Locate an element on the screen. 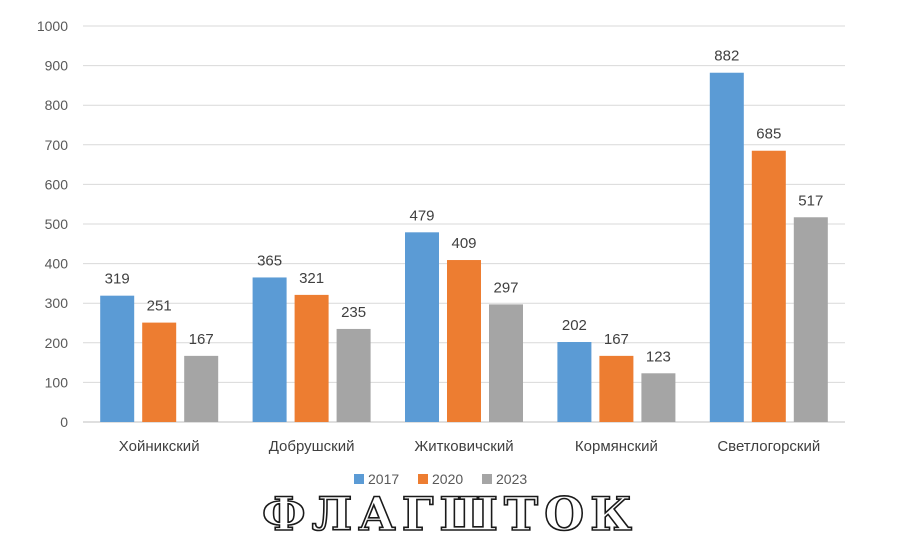 This screenshot has height=548, width=900. data-label: 517 is located at coordinates (810, 200).